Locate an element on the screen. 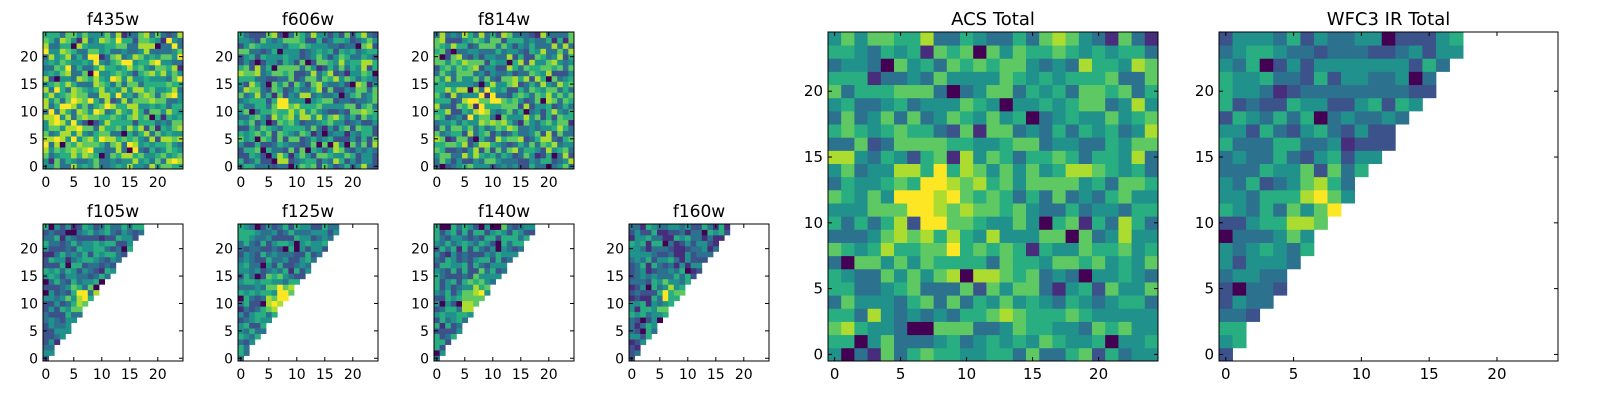 The height and width of the screenshot is (400, 1600). x-tick-label: 20 is located at coordinates (158, 183).